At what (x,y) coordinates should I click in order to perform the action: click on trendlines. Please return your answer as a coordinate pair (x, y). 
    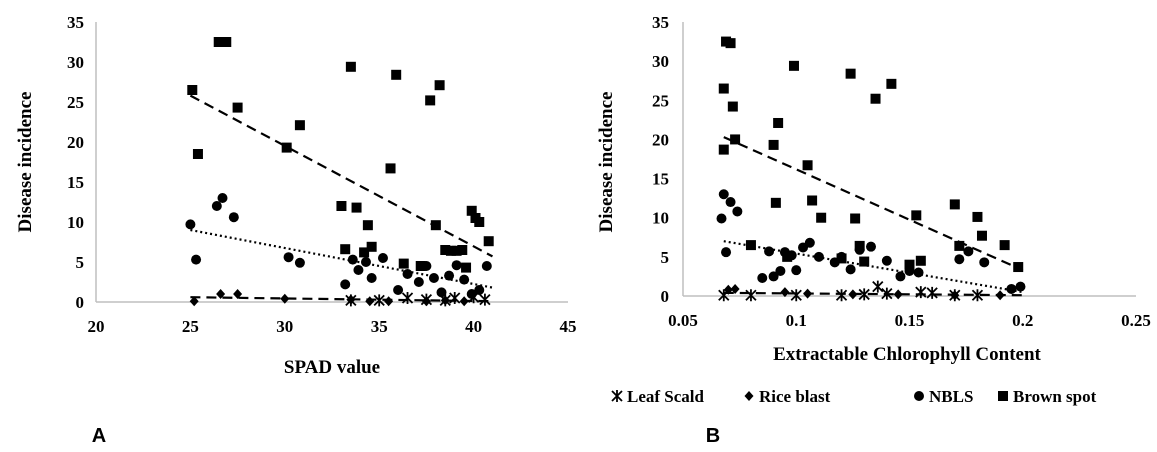
    Looking at the image, I should click on (341, 198).